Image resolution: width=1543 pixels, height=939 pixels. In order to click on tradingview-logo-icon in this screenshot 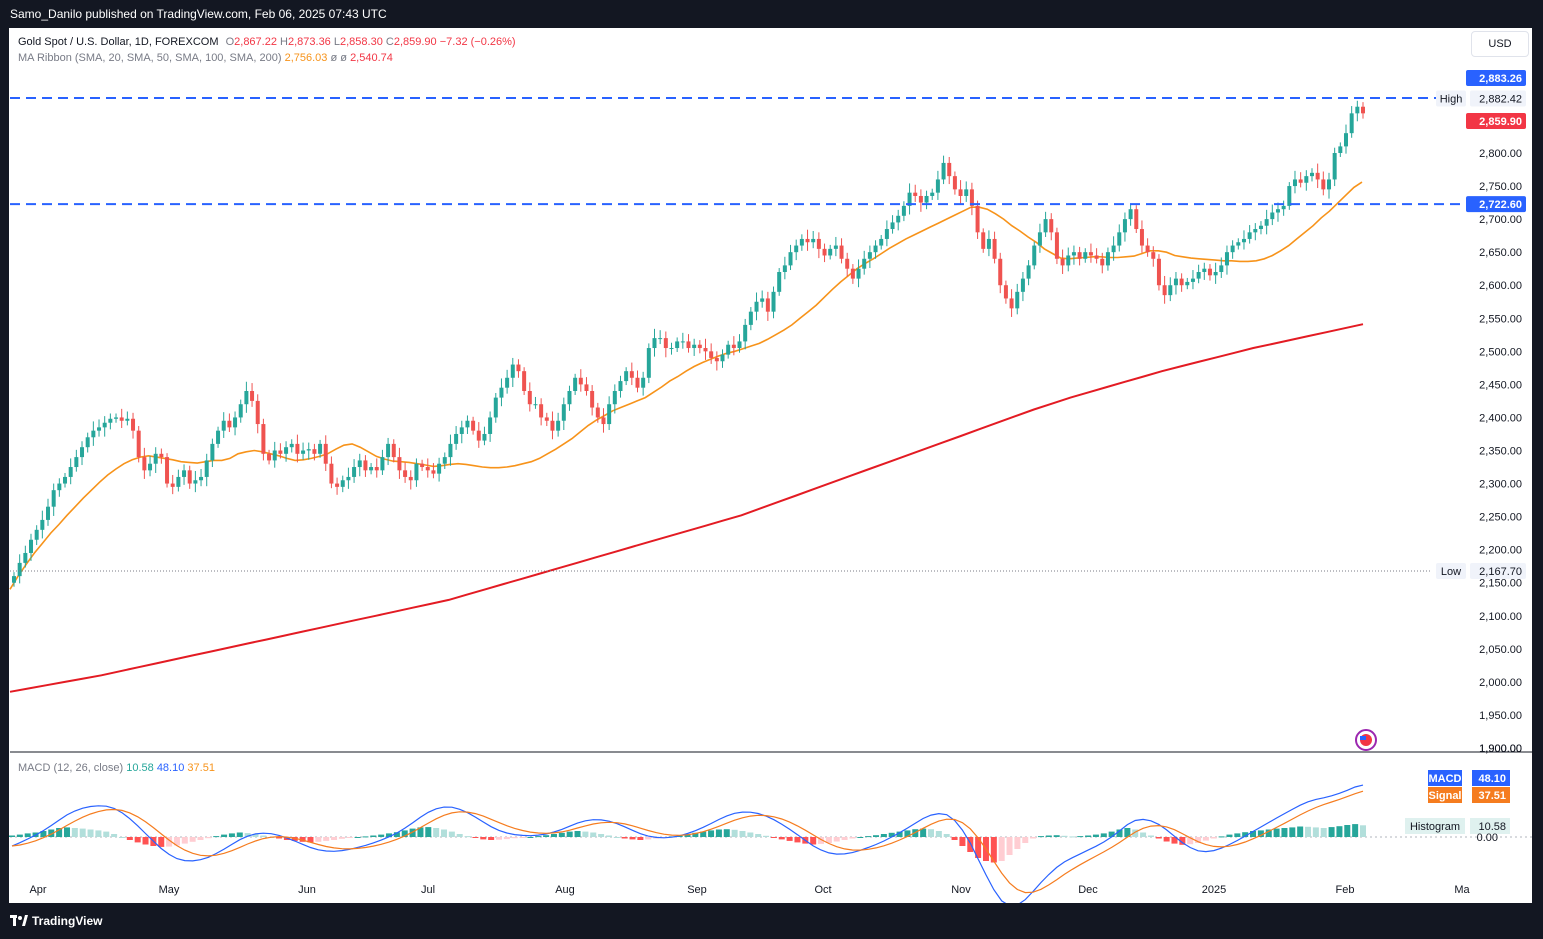, I will do `click(19, 920)`.